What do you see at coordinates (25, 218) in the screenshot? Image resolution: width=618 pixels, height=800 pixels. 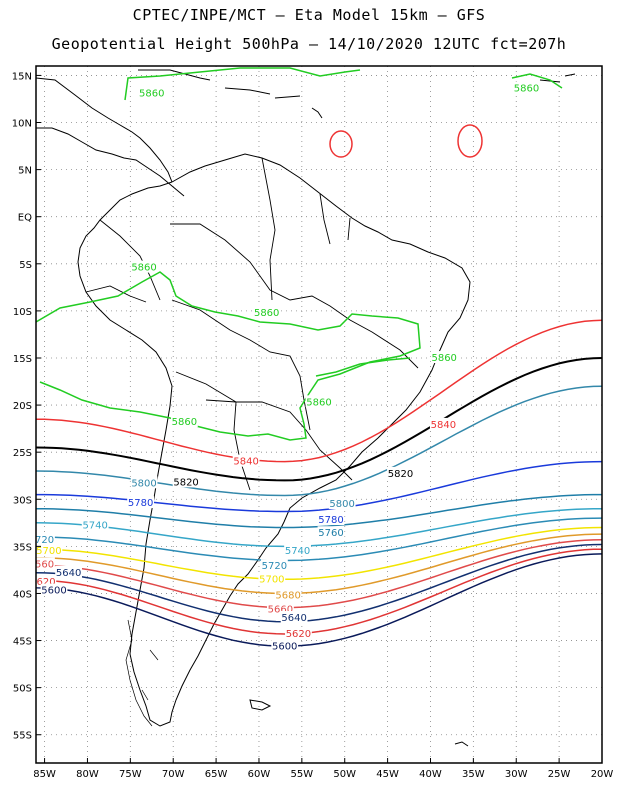 I see `lat-tick-label: EQ` at bounding box center [25, 218].